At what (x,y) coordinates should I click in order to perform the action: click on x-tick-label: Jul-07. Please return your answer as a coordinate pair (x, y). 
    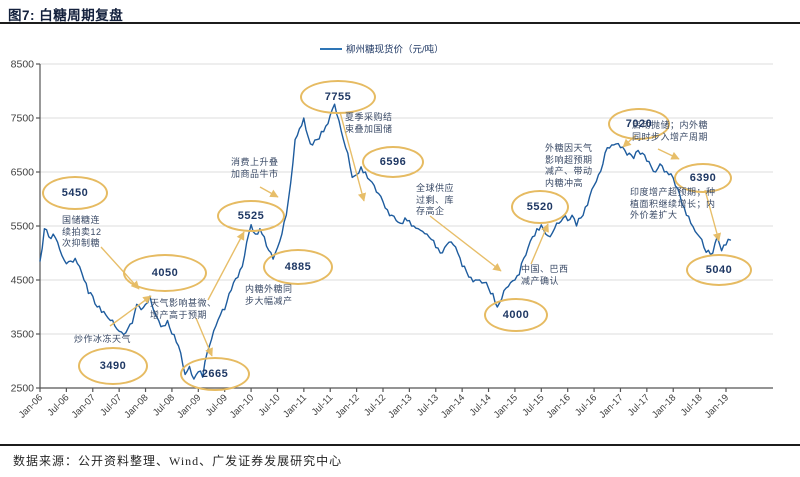
    Looking at the image, I should click on (111, 405).